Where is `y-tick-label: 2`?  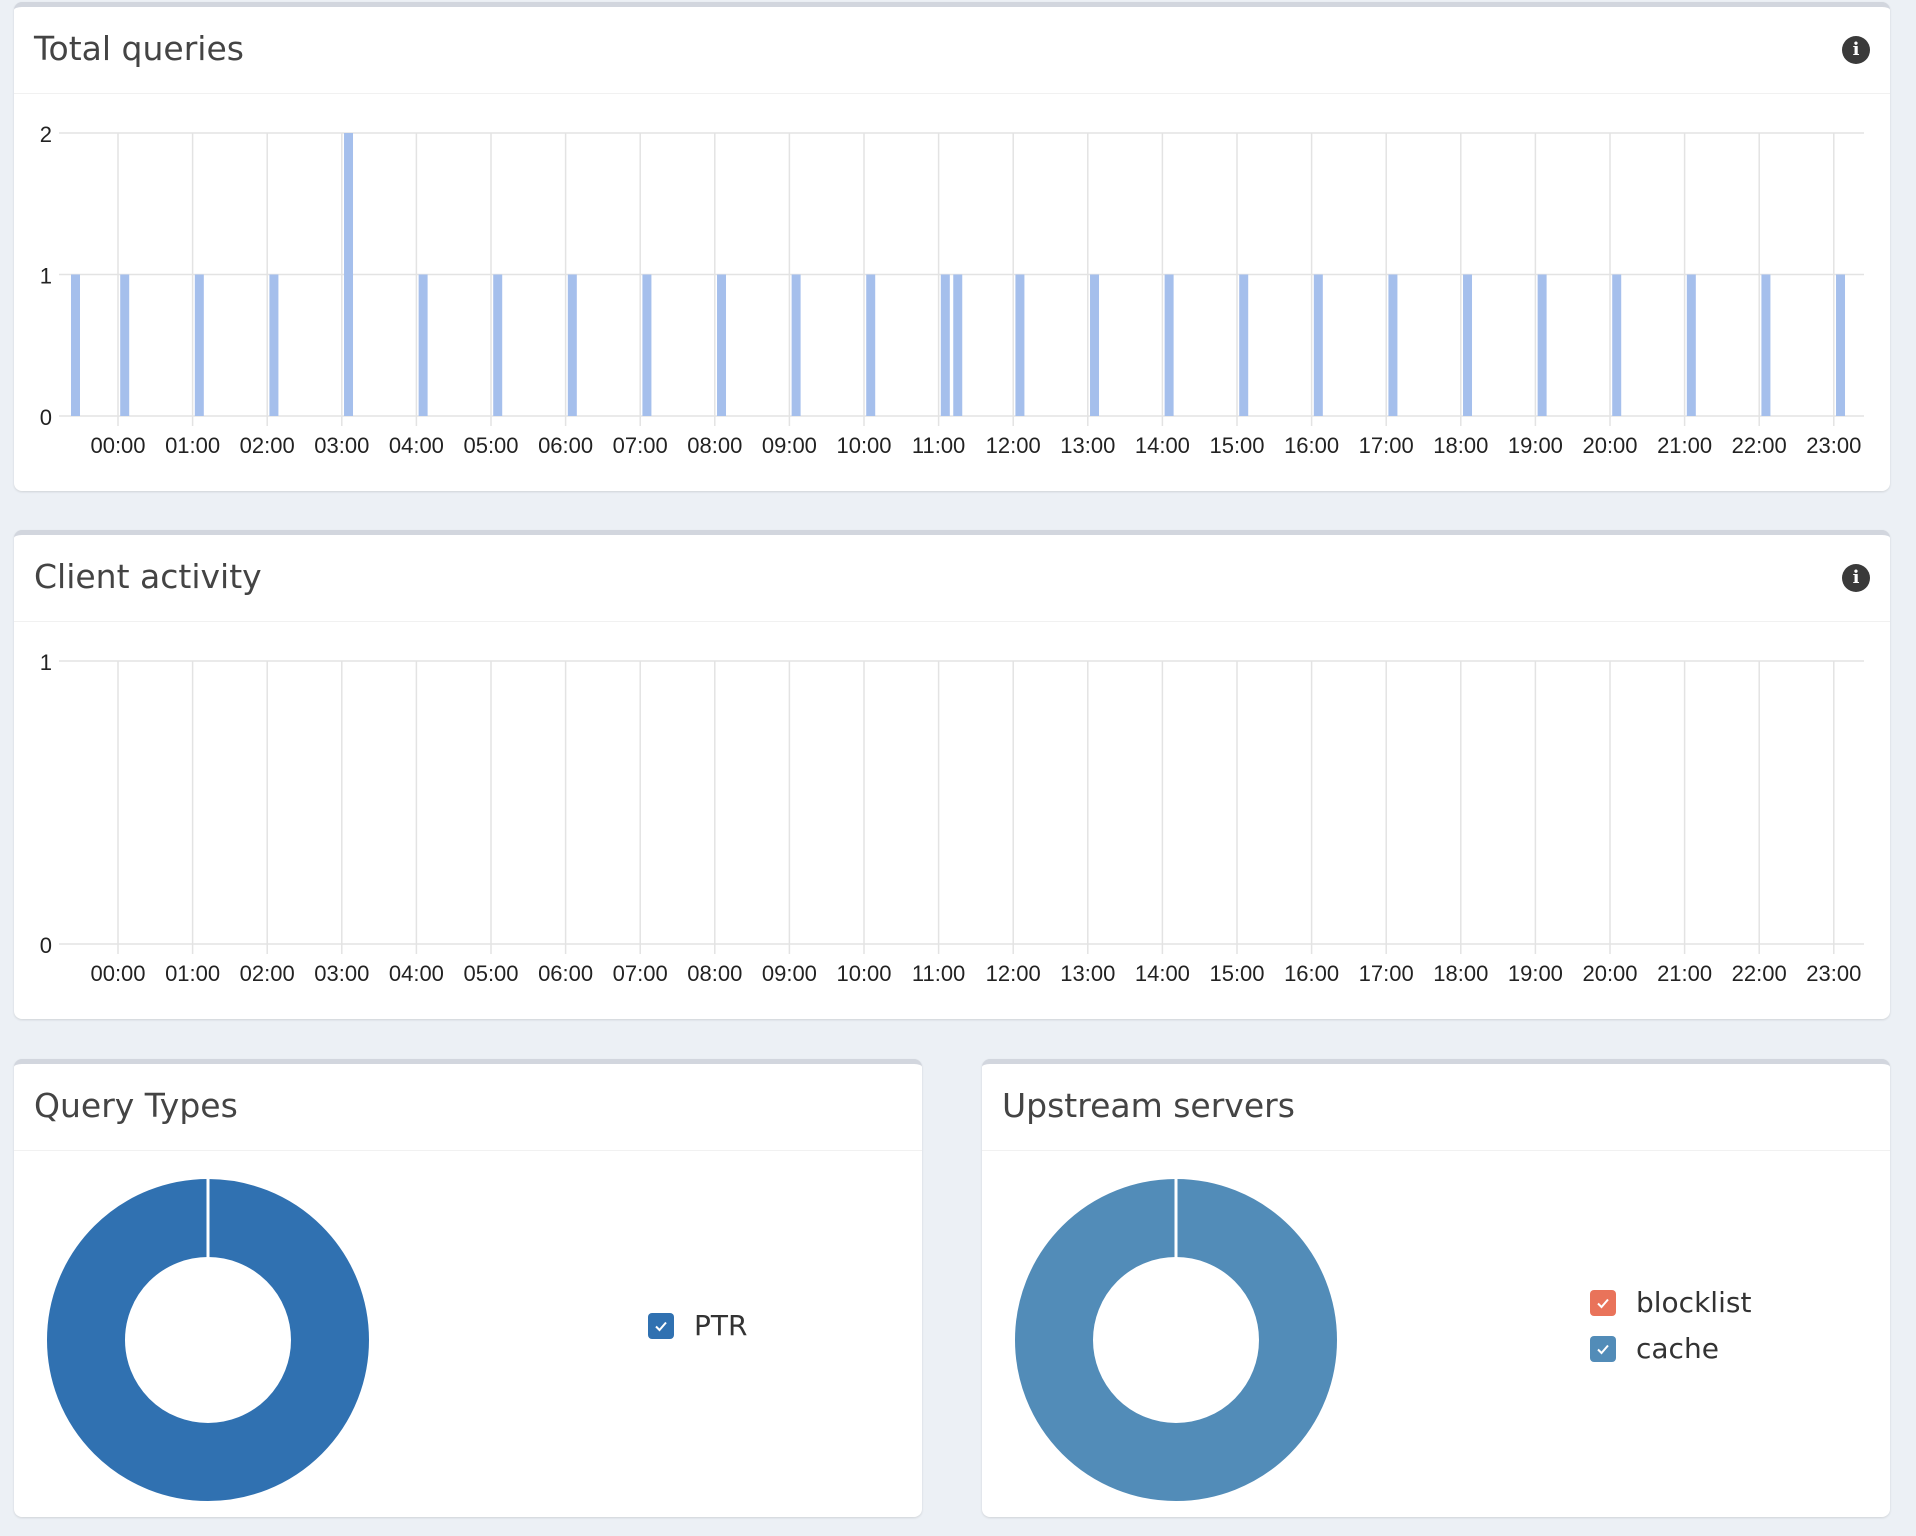 y-tick-label: 2 is located at coordinates (46, 134).